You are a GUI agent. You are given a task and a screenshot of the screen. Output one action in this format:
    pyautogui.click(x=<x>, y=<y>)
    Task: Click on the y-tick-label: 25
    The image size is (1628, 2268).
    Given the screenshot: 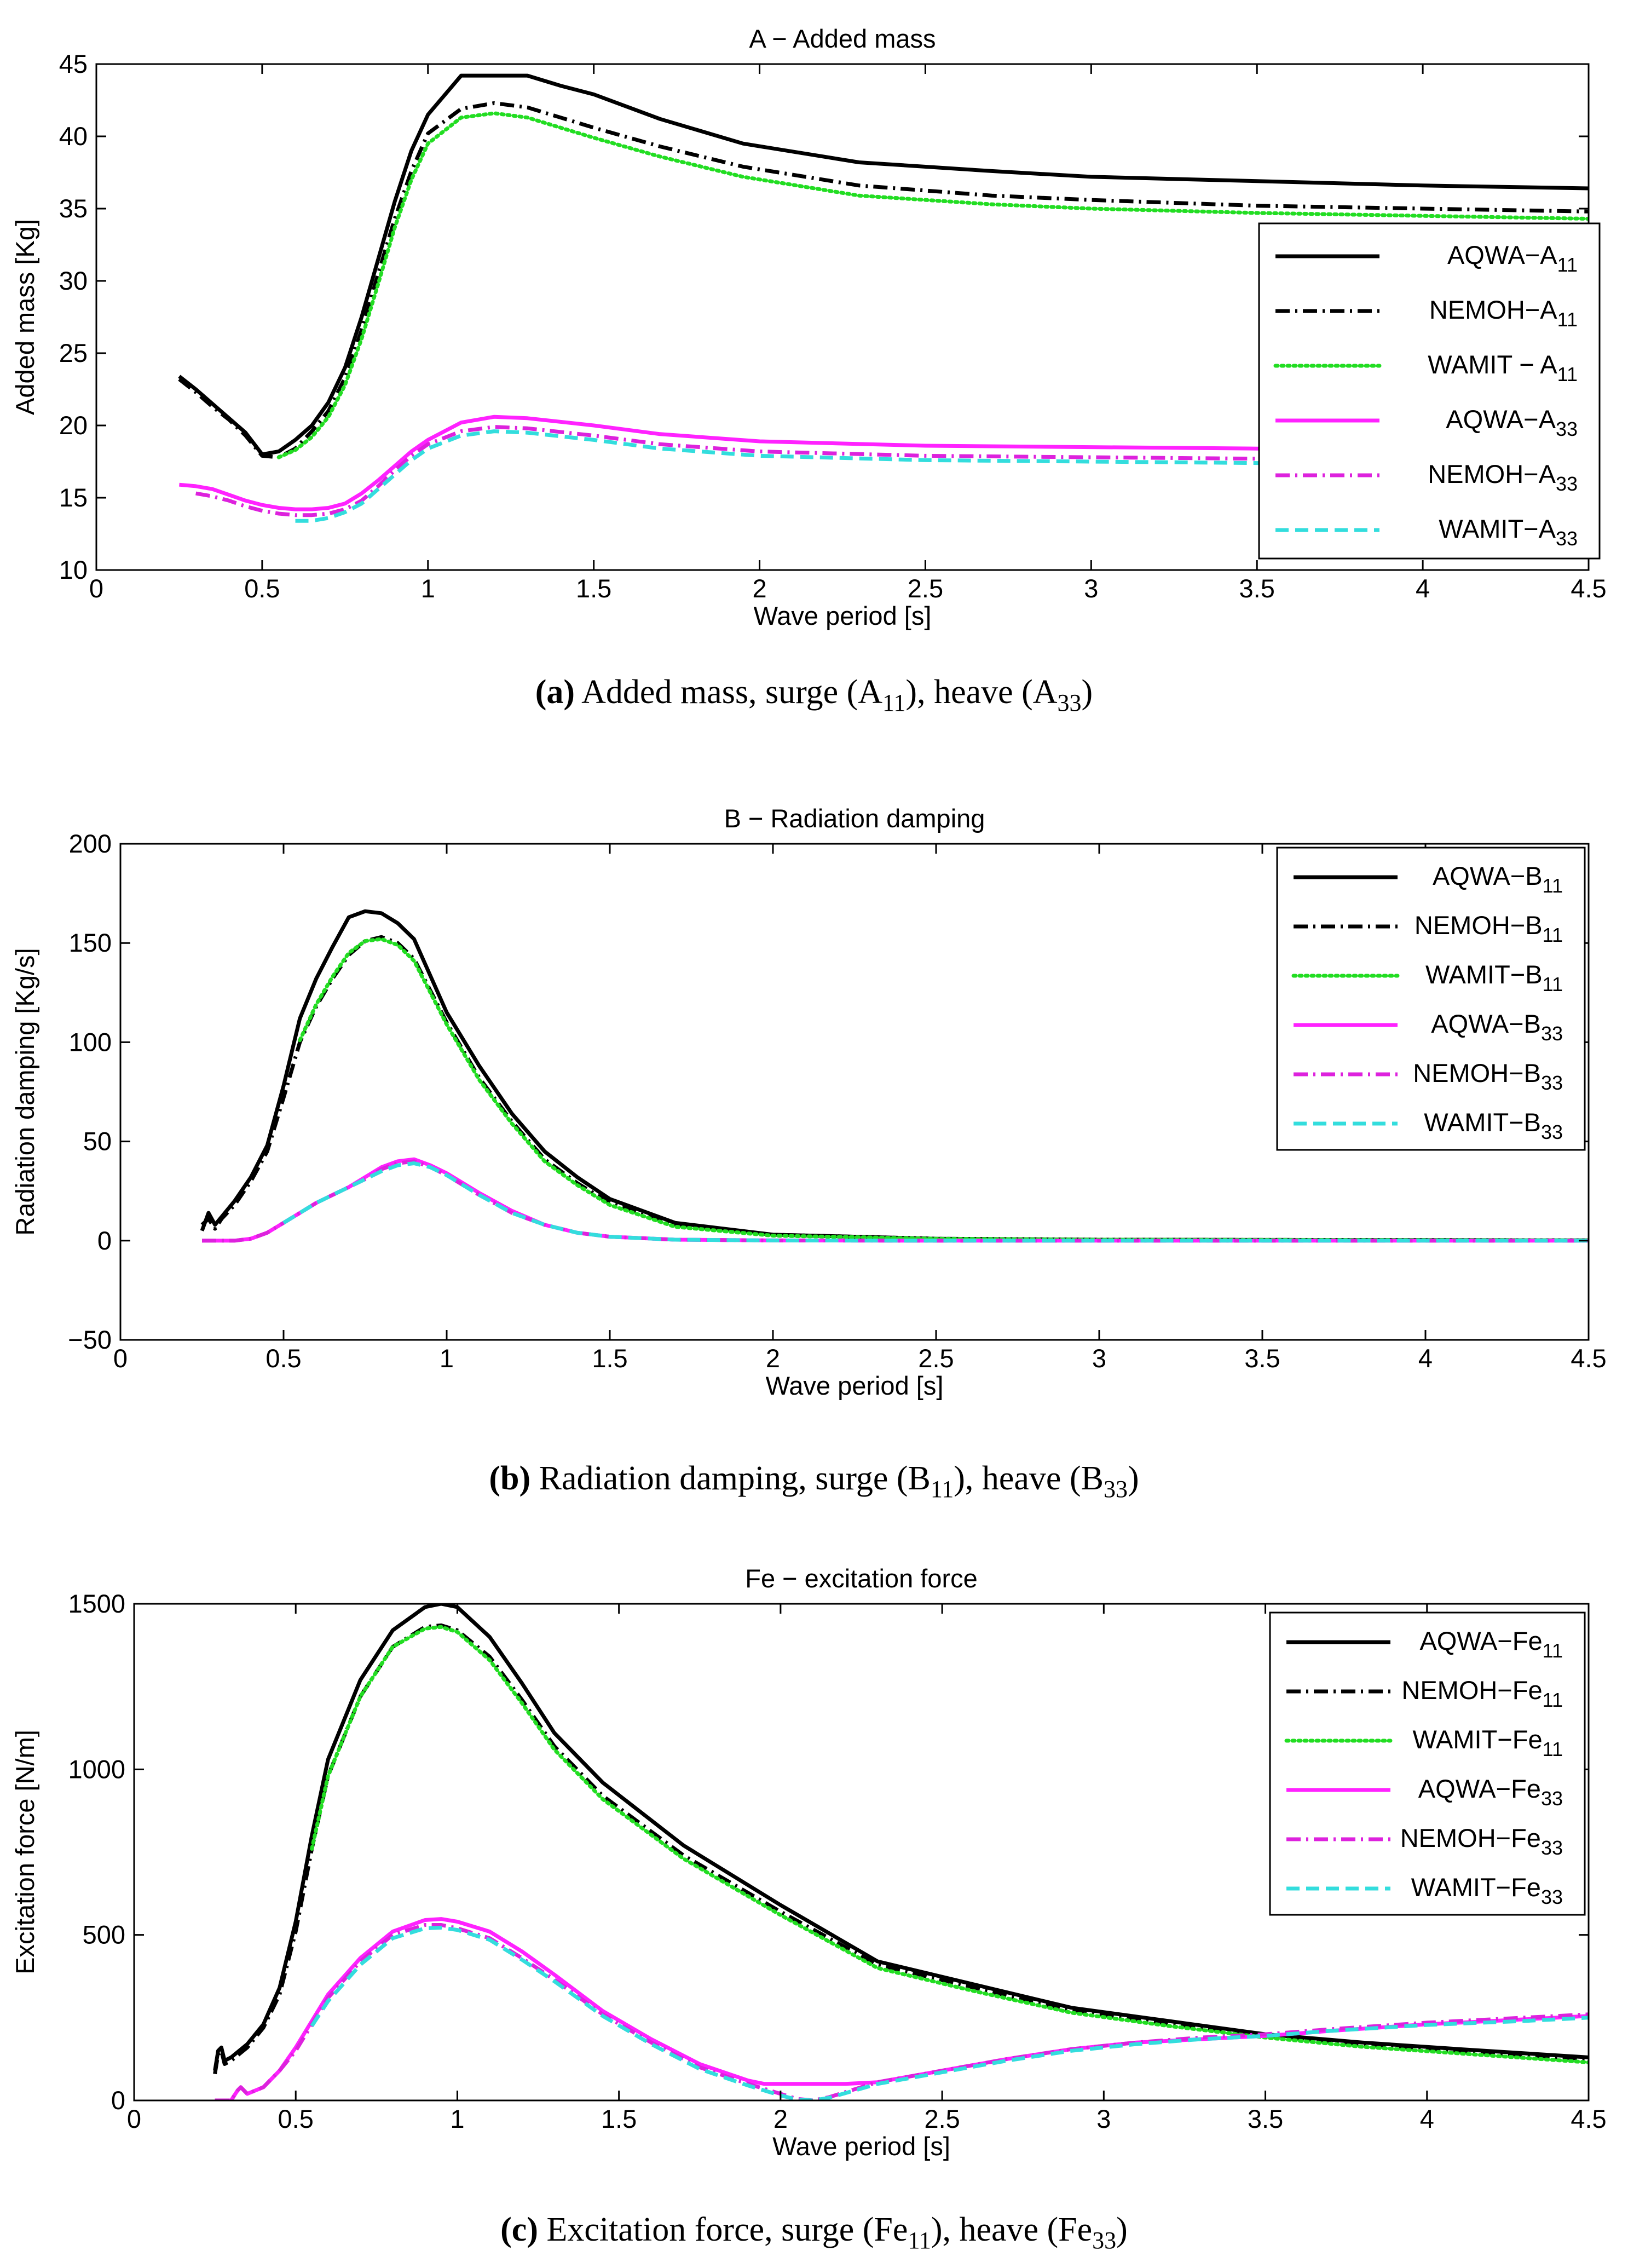 What is the action you would take?
    pyautogui.click(x=73, y=352)
    